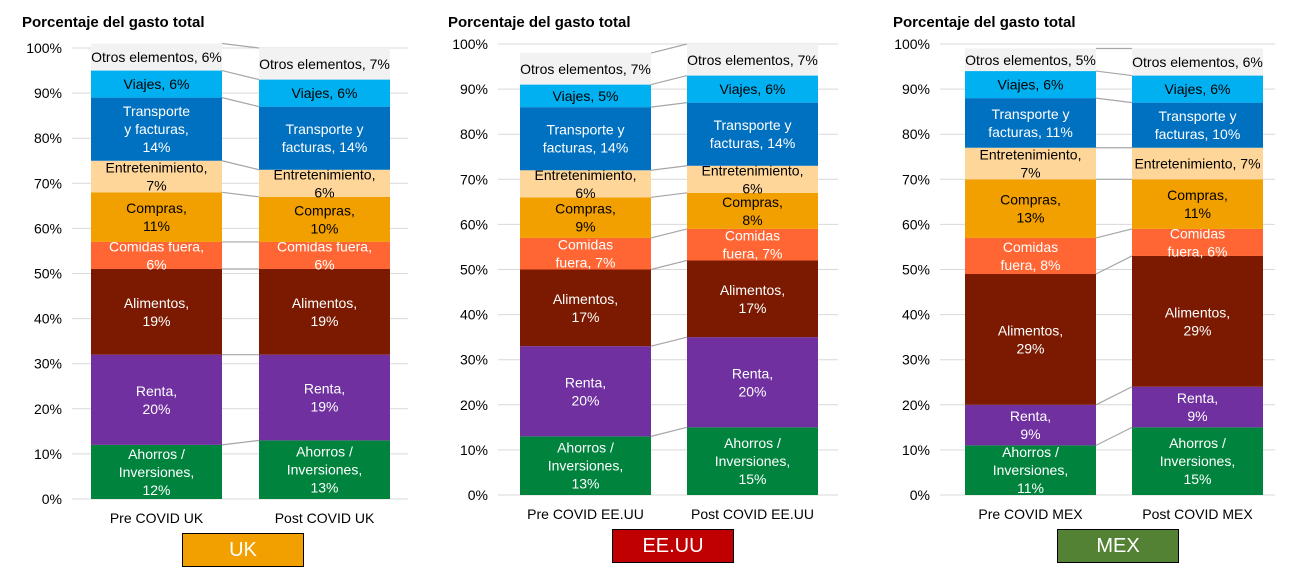  Describe the element at coordinates (1030, 470) in the screenshot. I see `data-label-line: Inversiones,` at that location.